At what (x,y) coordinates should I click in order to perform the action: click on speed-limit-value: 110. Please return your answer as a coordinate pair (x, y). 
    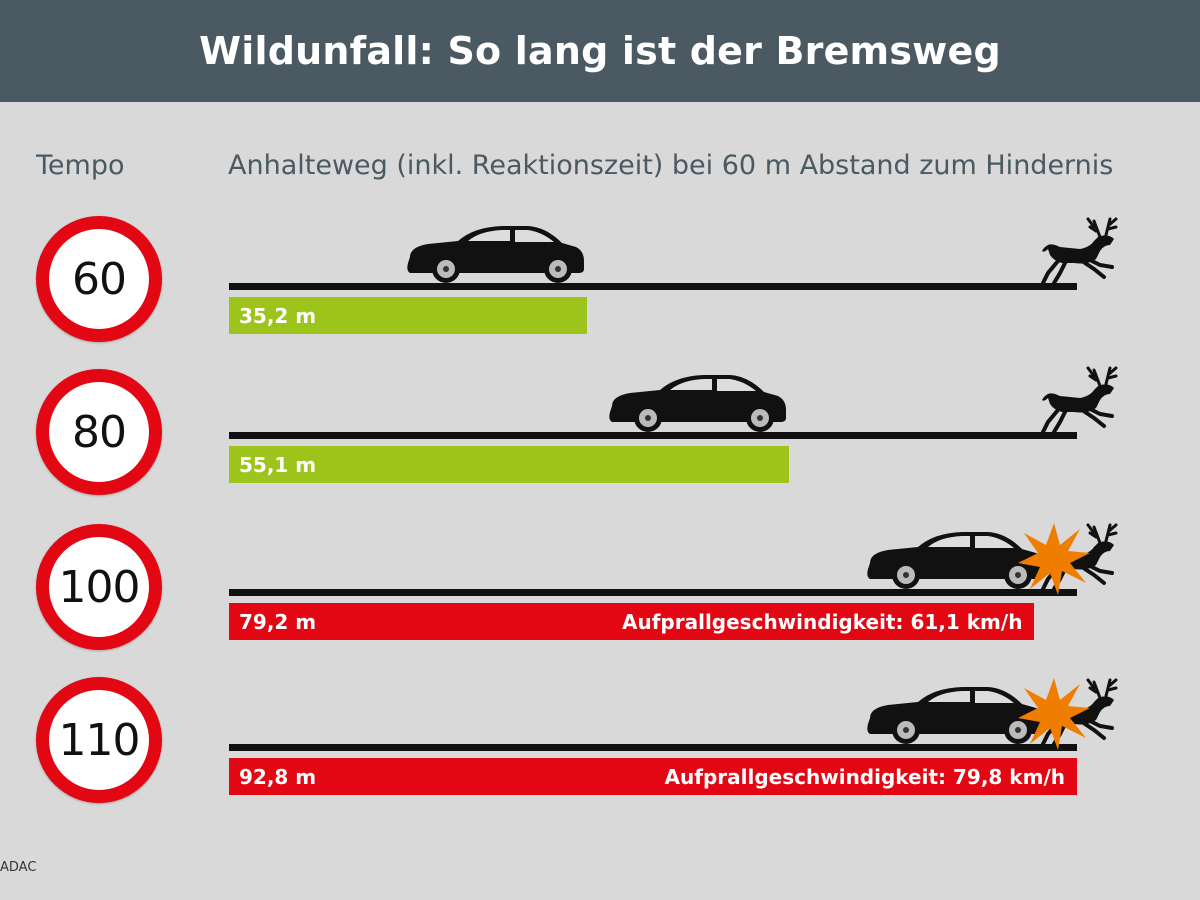
    Looking at the image, I should click on (99, 740).